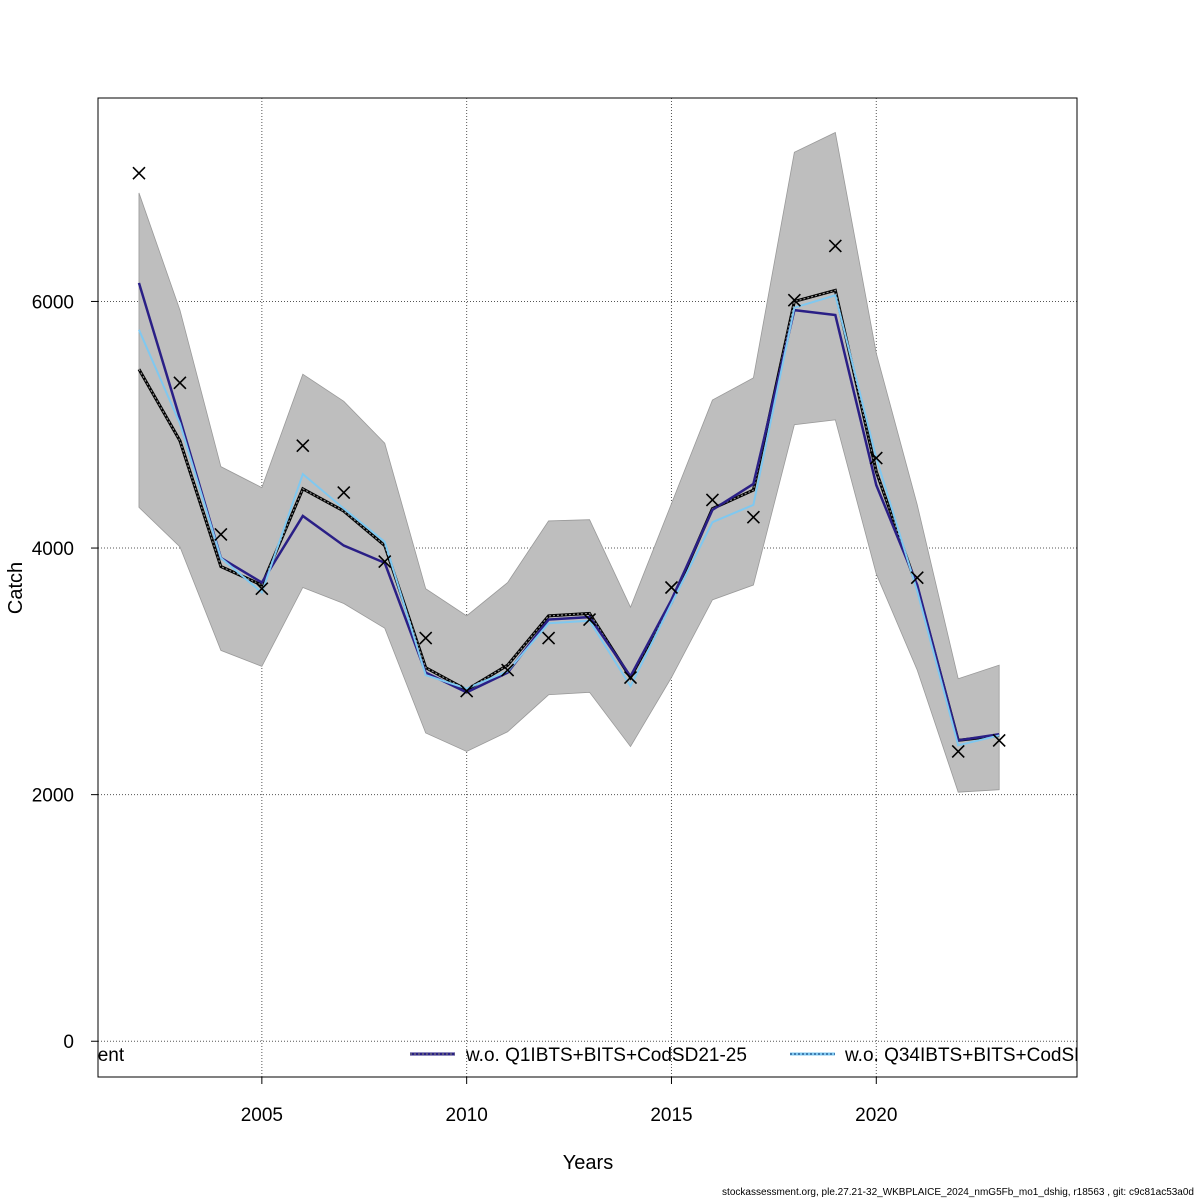 This screenshot has width=1200, height=1200. What do you see at coordinates (606, 1055) in the screenshot?
I see `legend-label-wo-q1ibts: w.o. Q1IBTS+BITS+CodSD21-25` at bounding box center [606, 1055].